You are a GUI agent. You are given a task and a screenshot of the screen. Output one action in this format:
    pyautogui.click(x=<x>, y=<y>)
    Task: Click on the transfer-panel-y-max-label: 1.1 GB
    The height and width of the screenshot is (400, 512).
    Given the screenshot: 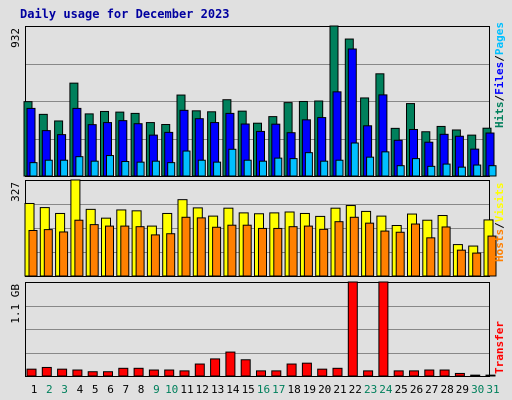 What is the action you would take?
    pyautogui.click(x=15, y=304)
    